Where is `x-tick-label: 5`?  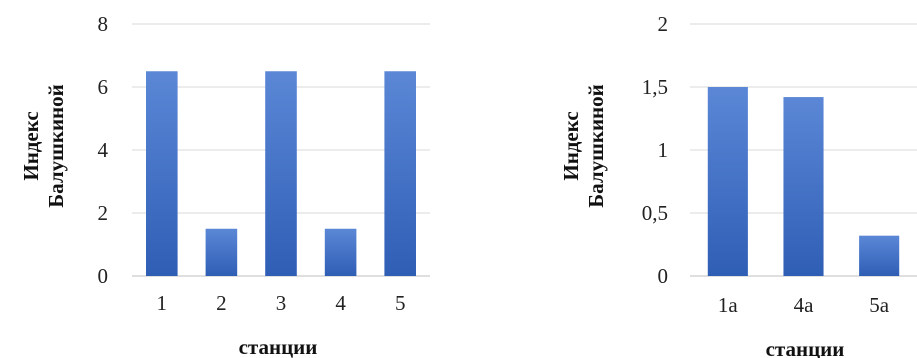
x-tick-label: 5 is located at coordinates (400, 303).